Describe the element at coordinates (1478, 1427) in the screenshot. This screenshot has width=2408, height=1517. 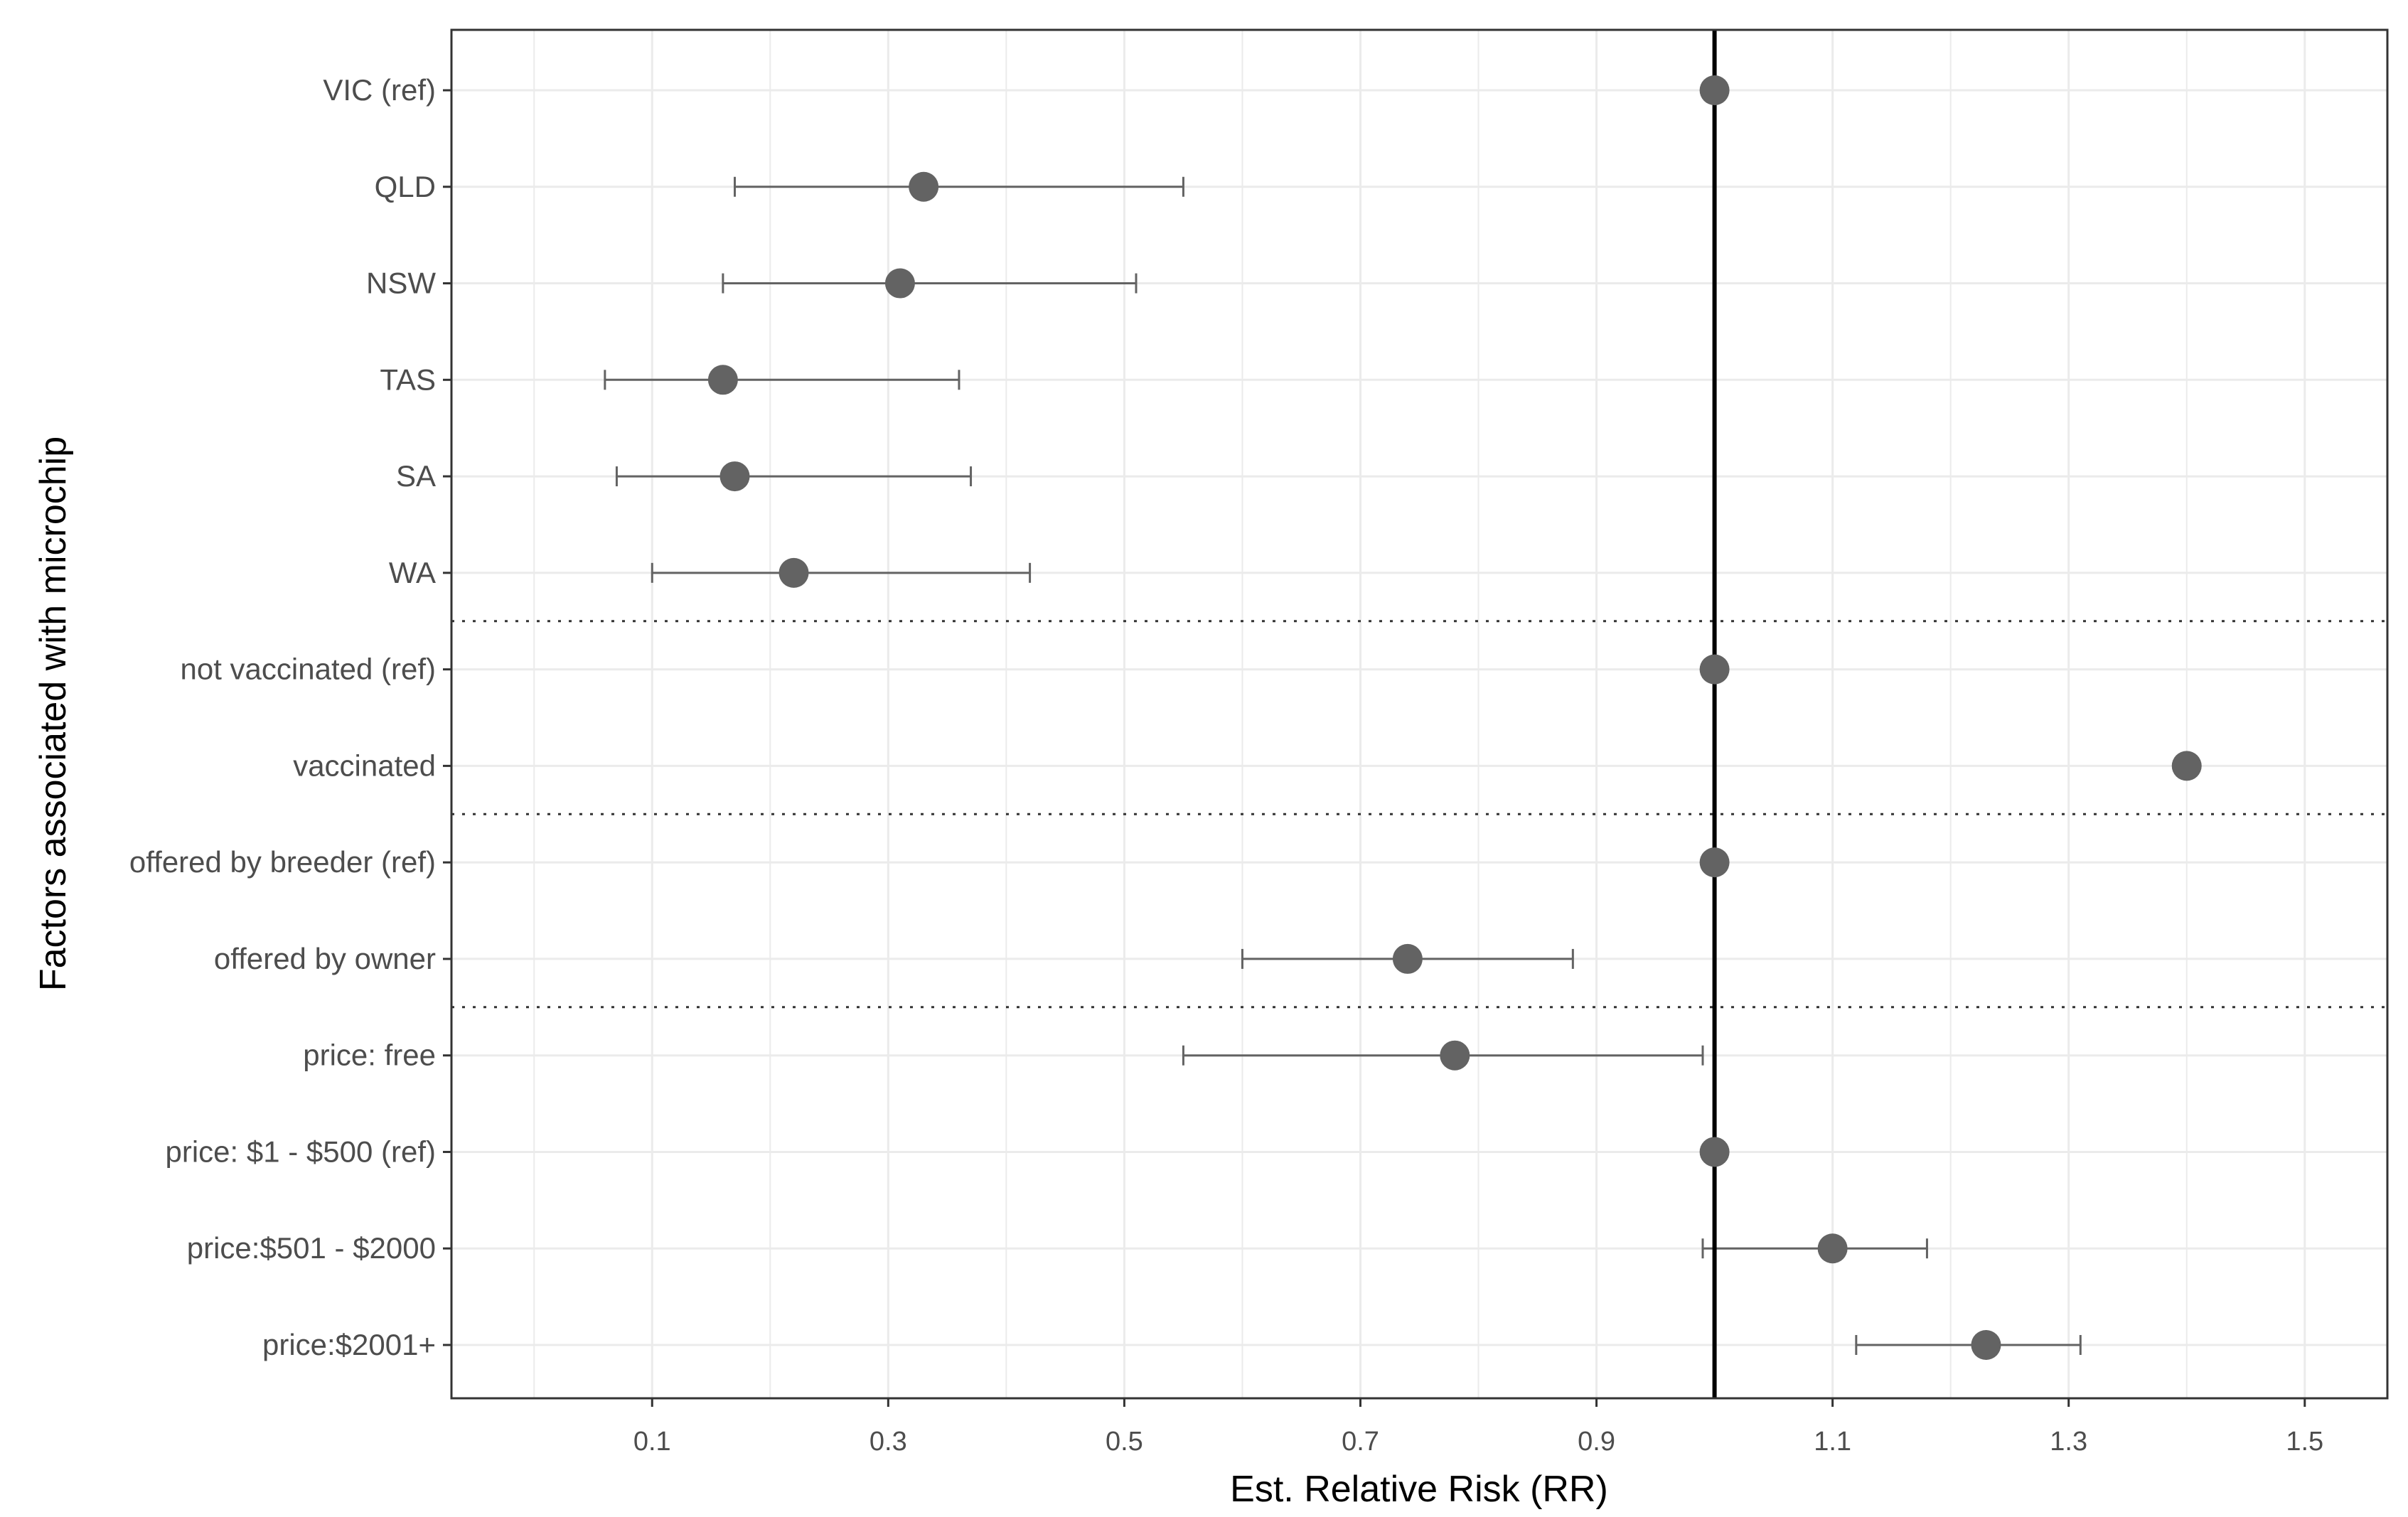
I see `x-axis-ticks: 0.1 0.3 0.5 0.7 0.9 1.1 1.3 1.5` at that location.